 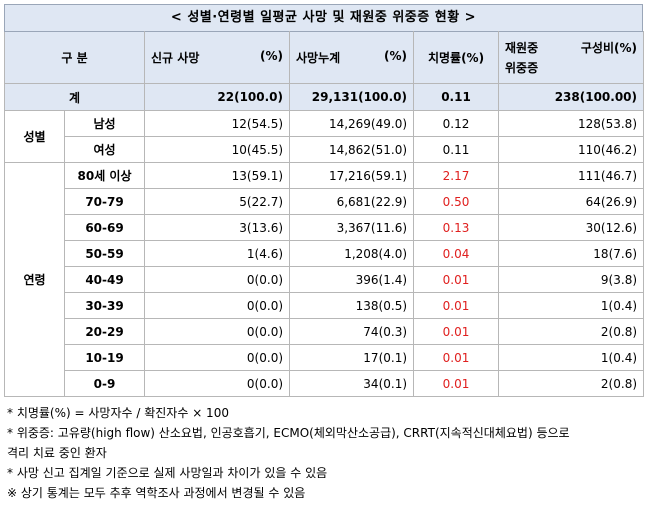 What do you see at coordinates (104, 357) in the screenshot?
I see `row-label: 10-19` at bounding box center [104, 357].